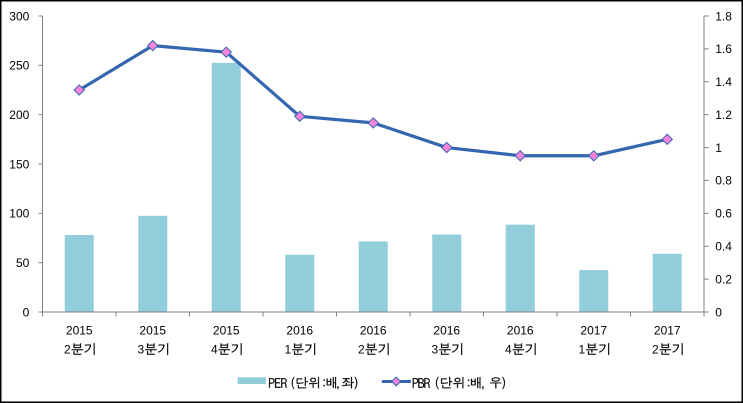 Image resolution: width=743 pixels, height=403 pixels. I want to click on svg-text: 100, so click(19, 214).